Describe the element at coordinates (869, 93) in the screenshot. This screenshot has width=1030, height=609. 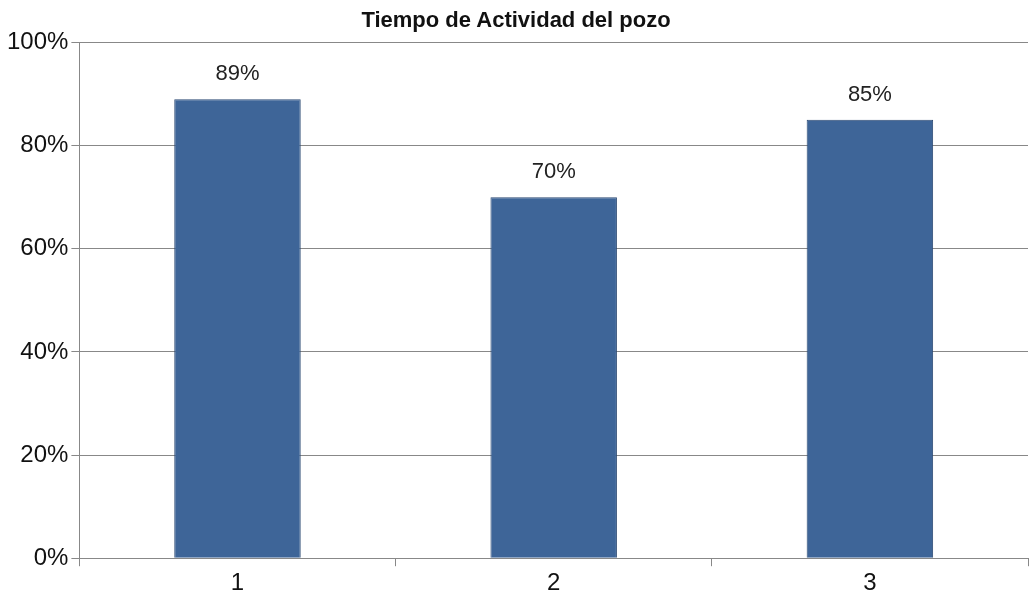
I see `data-label: 85%` at that location.